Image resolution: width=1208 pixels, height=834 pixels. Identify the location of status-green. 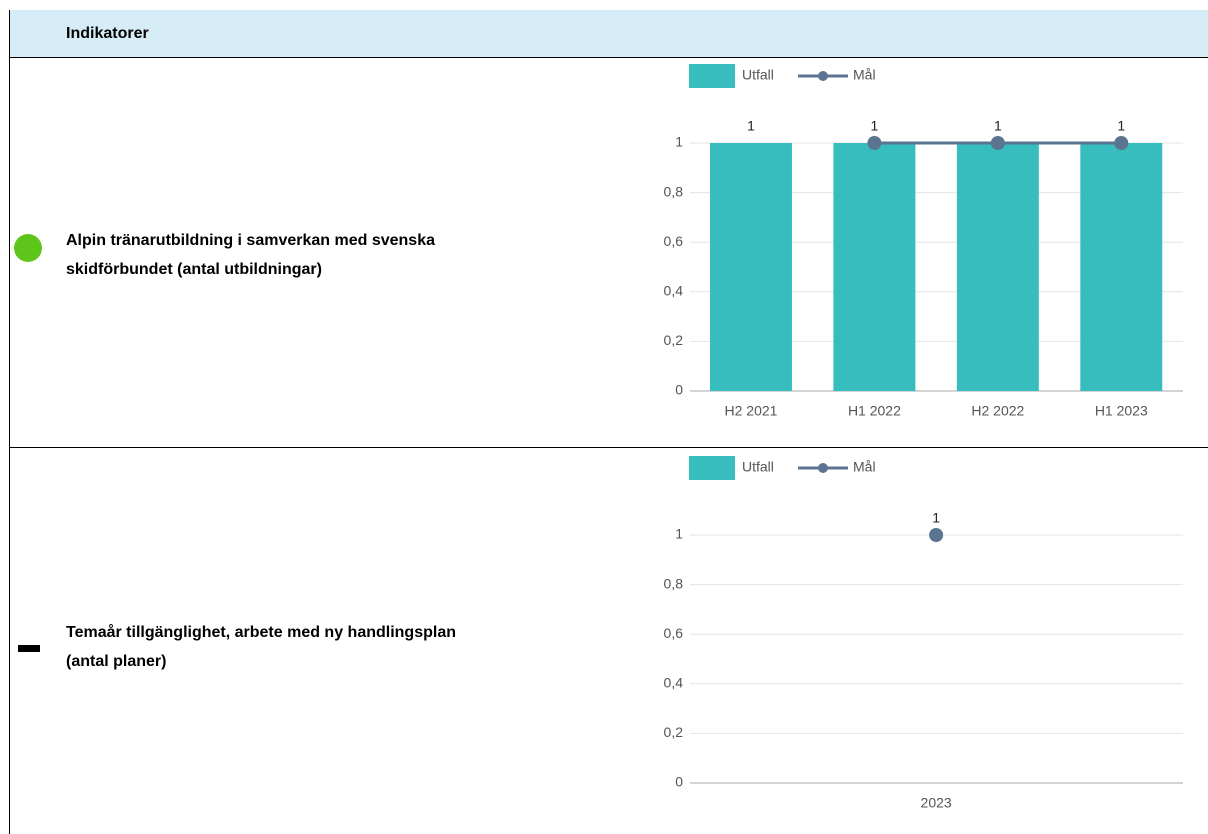
(28, 248).